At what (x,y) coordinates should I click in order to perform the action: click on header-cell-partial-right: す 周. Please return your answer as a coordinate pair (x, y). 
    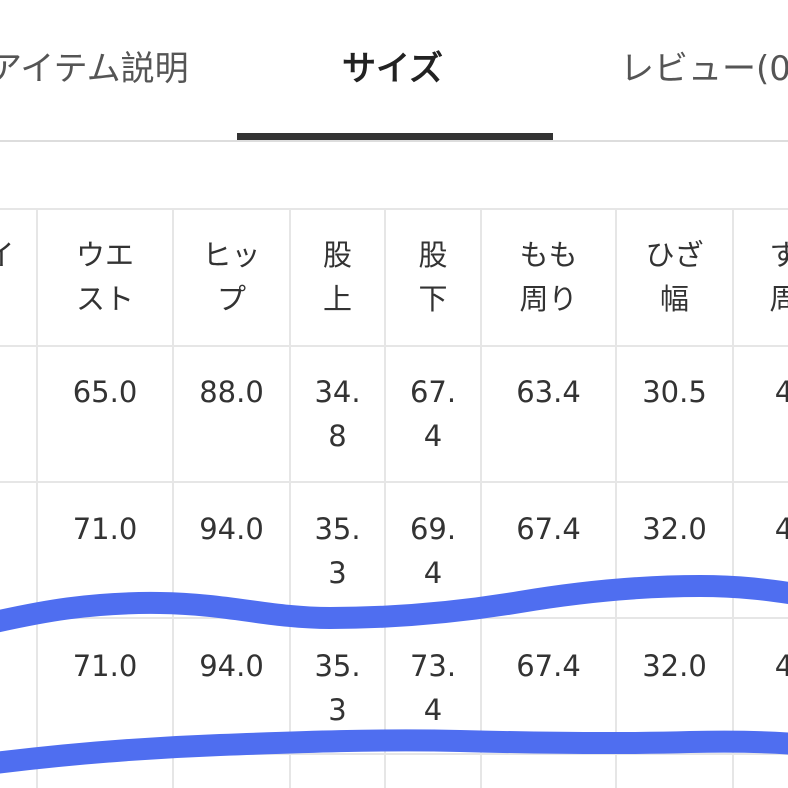
    Looking at the image, I should click on (778, 277).